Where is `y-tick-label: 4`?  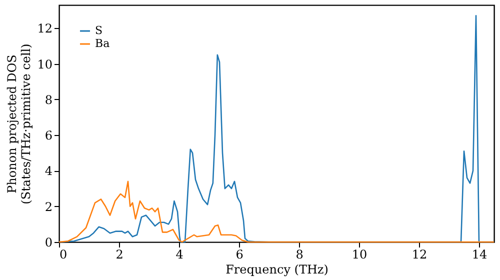 y-tick-label: 4 is located at coordinates (48, 171).